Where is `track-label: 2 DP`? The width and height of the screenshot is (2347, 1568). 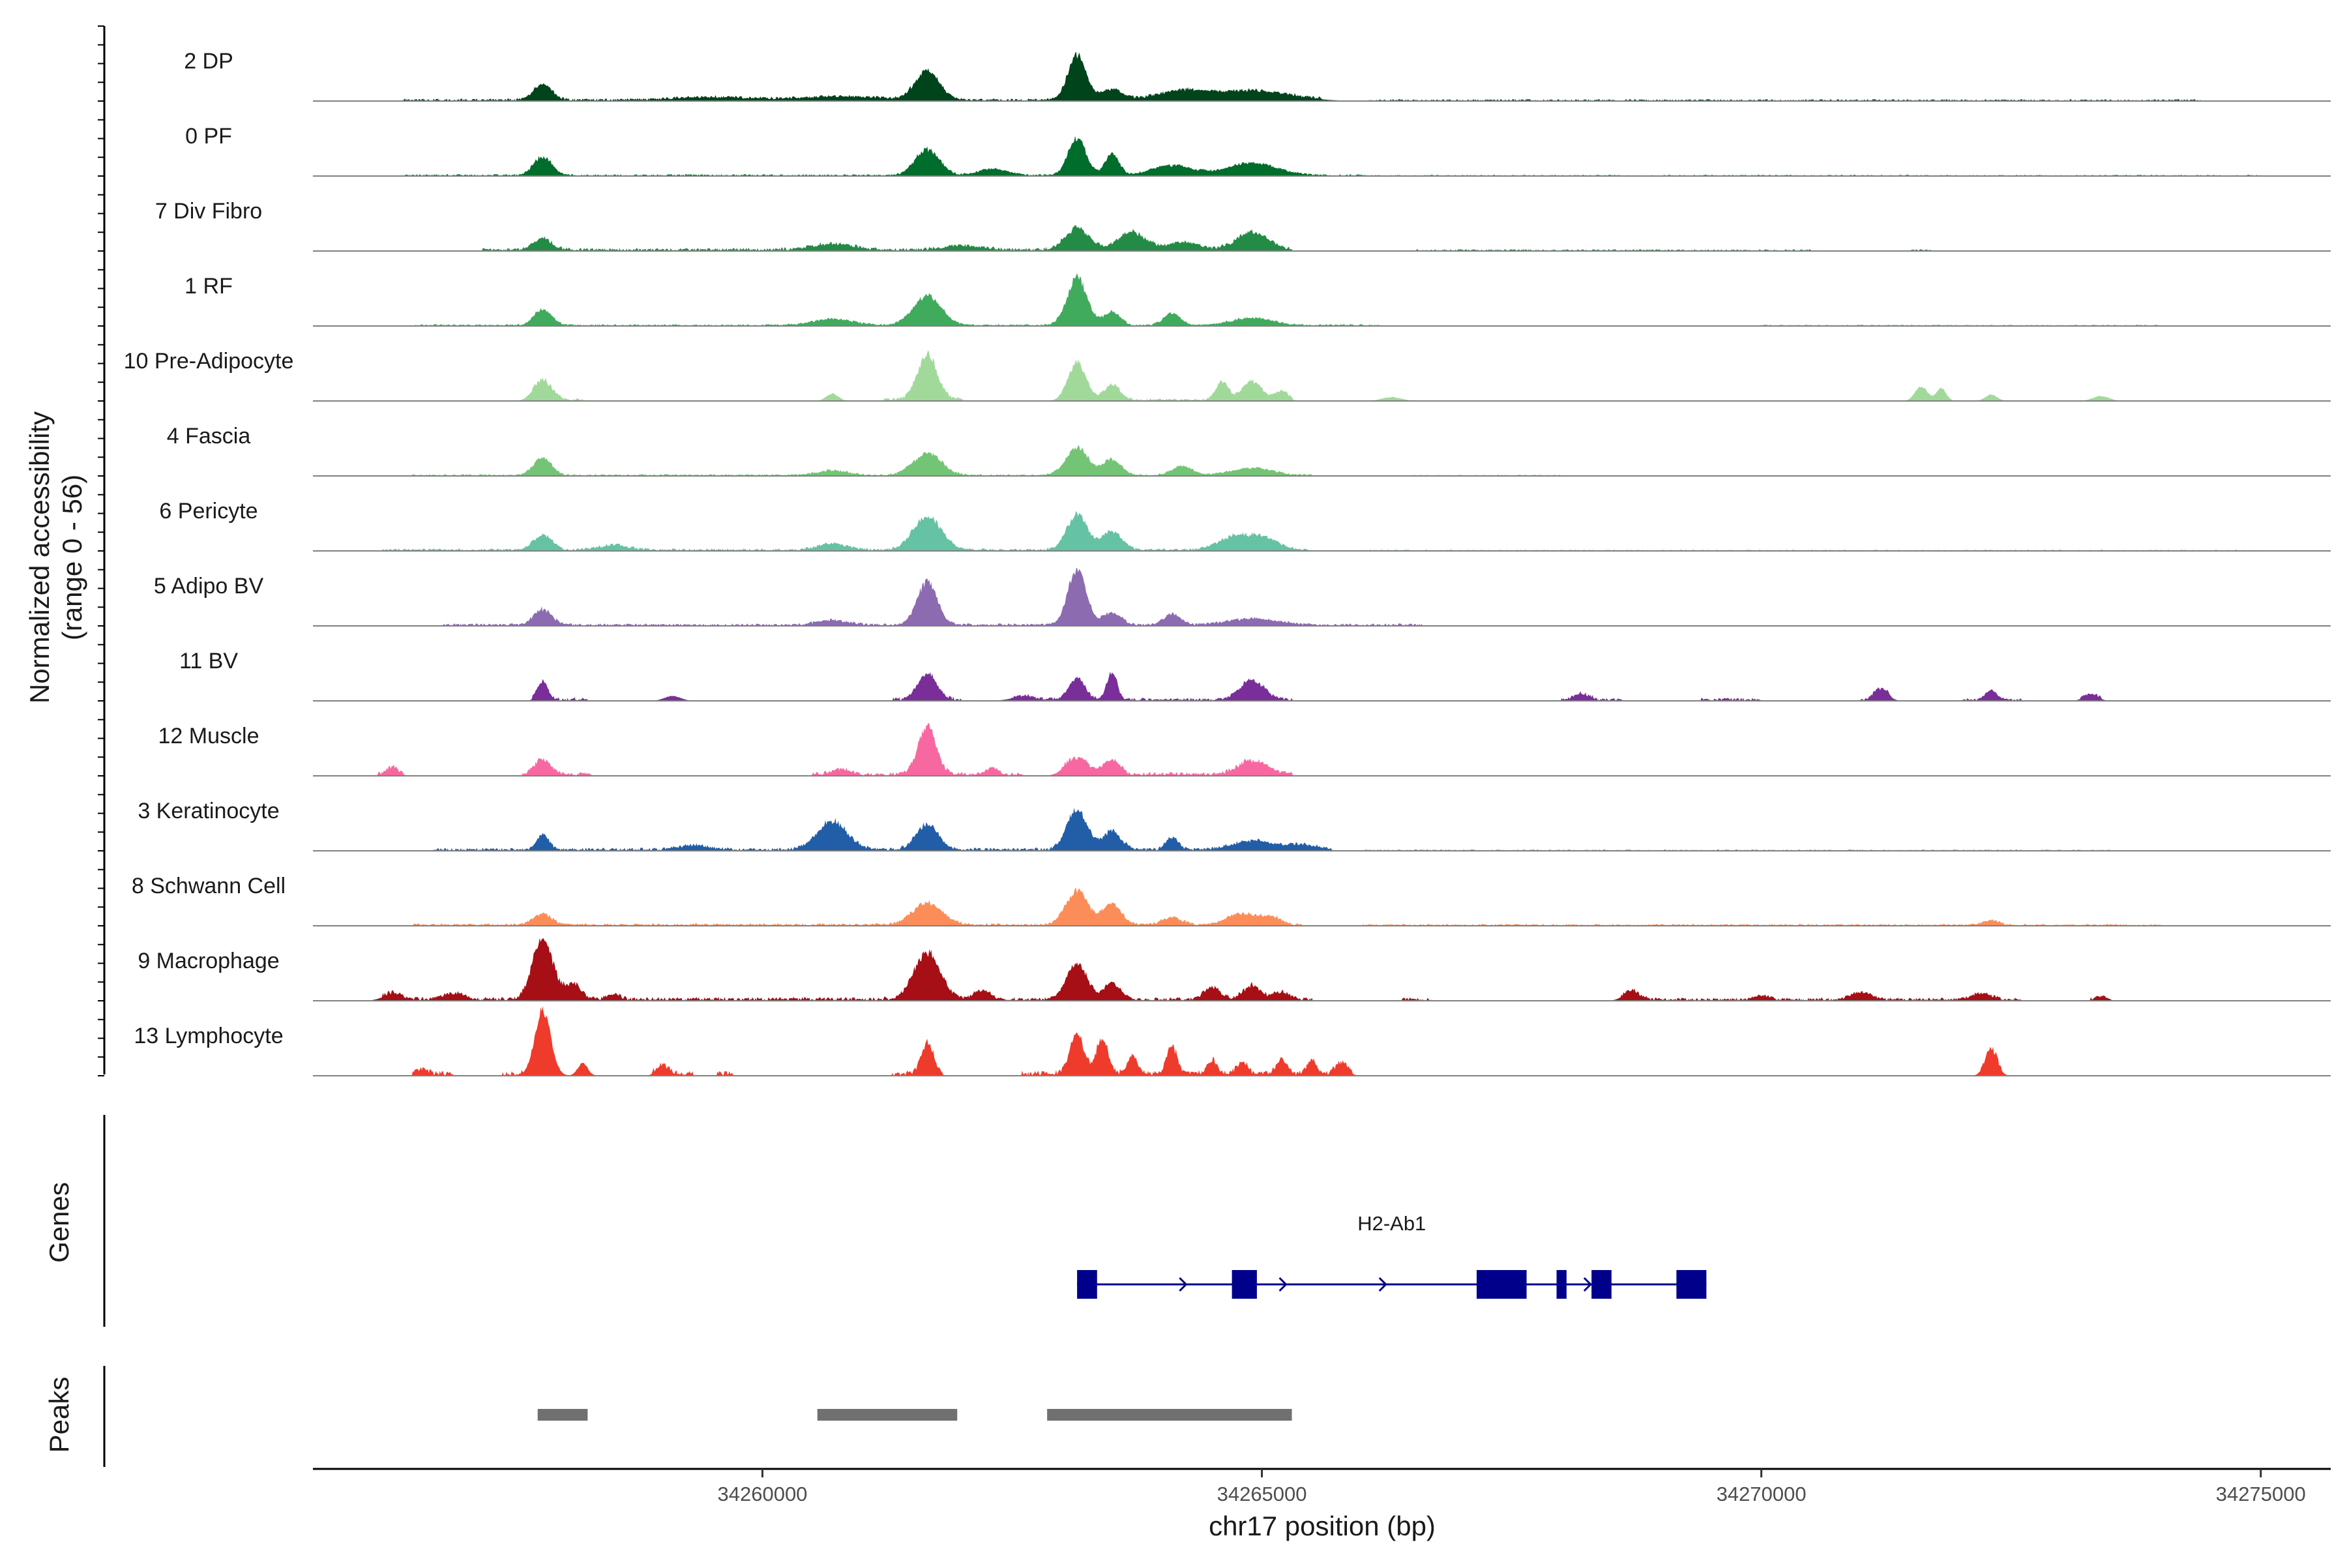 track-label: 2 DP is located at coordinates (208, 62).